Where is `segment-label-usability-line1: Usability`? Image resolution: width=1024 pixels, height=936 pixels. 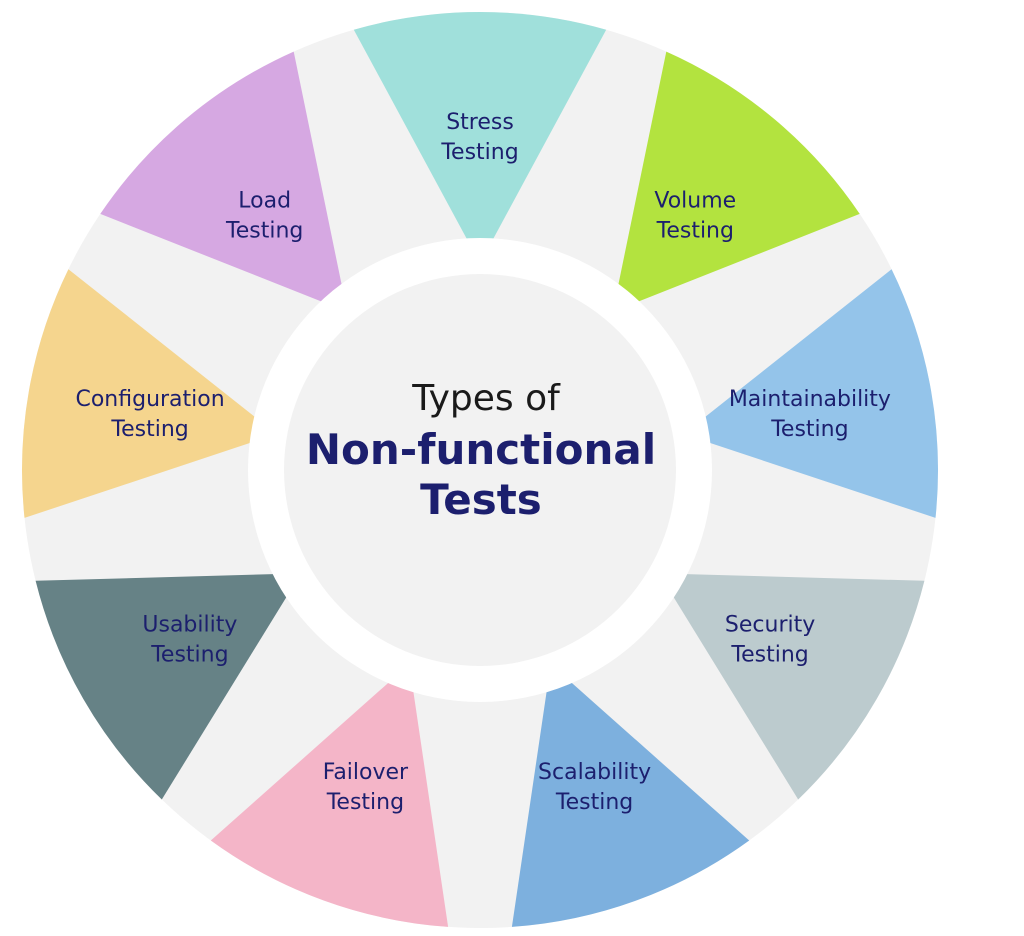
segment-label-usability-line1: Usability is located at coordinates (189, 625).